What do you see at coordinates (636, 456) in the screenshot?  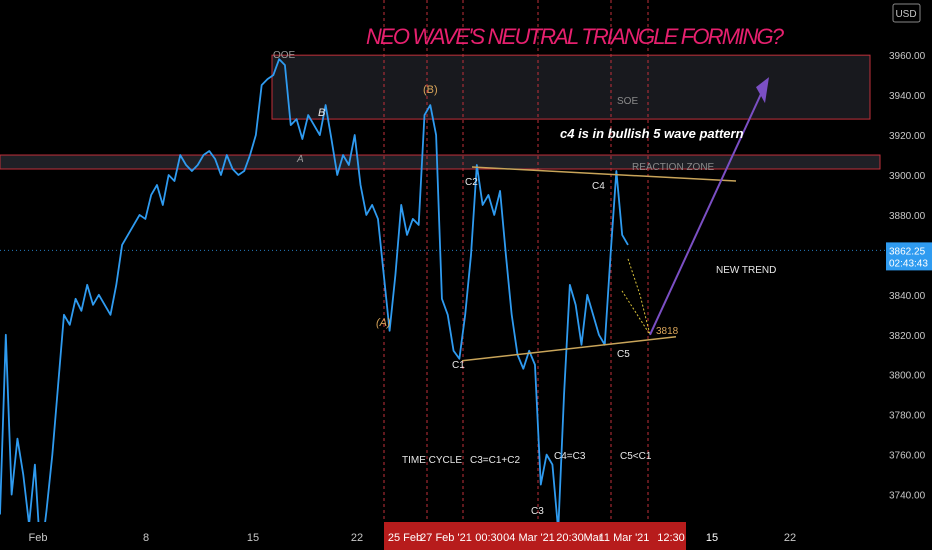 I see `annotation-c5-lt: C5<C1` at bounding box center [636, 456].